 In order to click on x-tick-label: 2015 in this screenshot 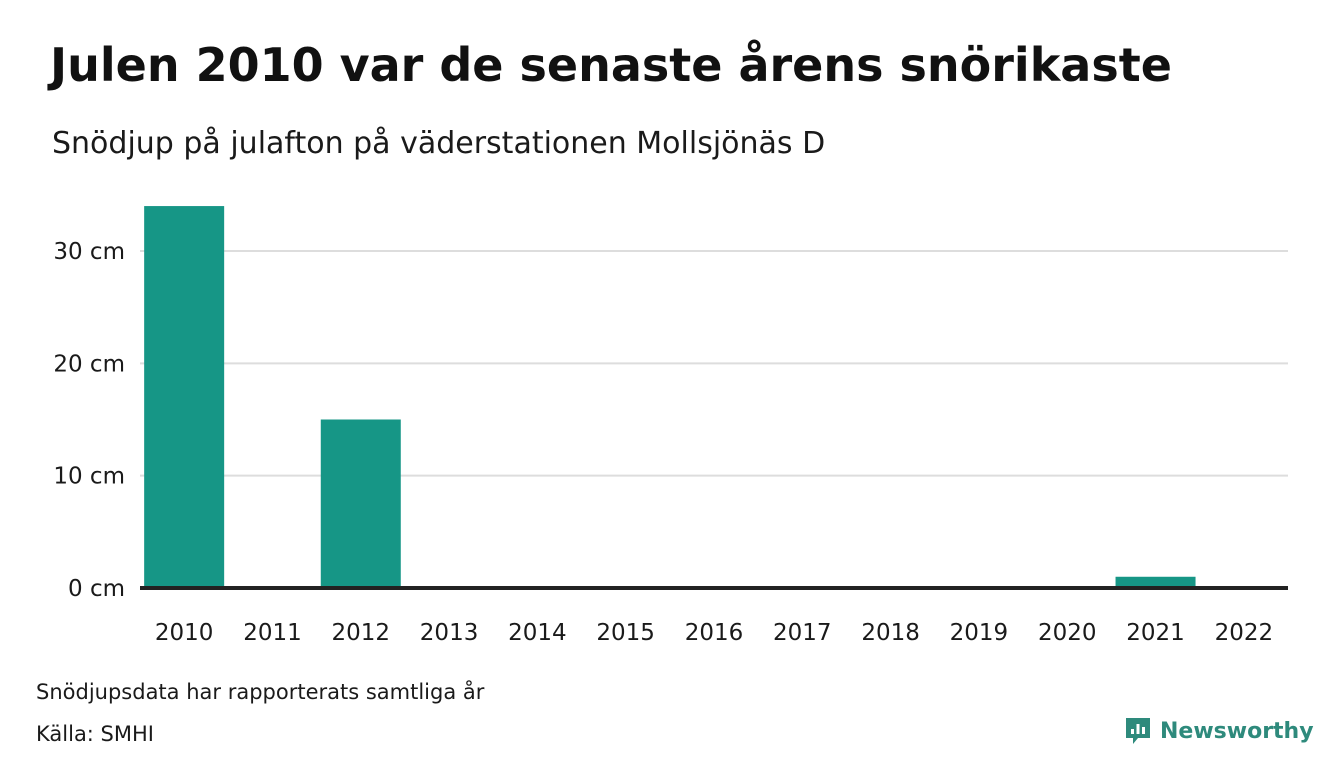, I will do `click(625, 633)`.